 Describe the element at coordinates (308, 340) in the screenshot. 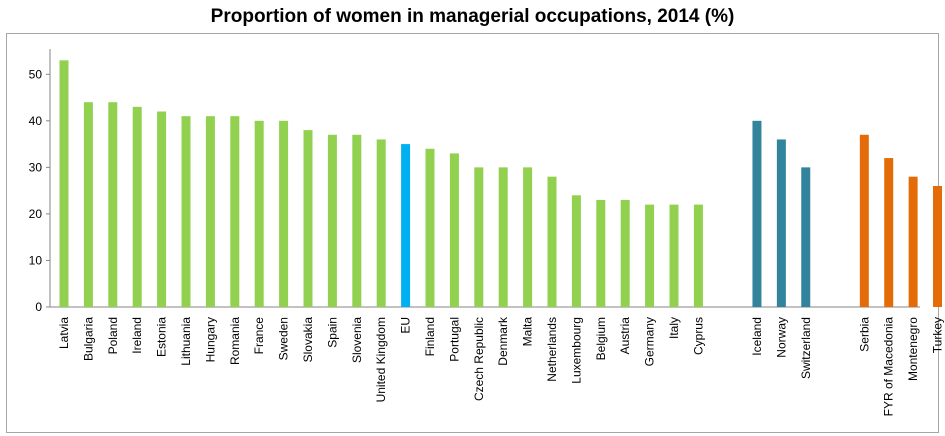

I see `x-tick-label-slovakia: Slovakia` at that location.